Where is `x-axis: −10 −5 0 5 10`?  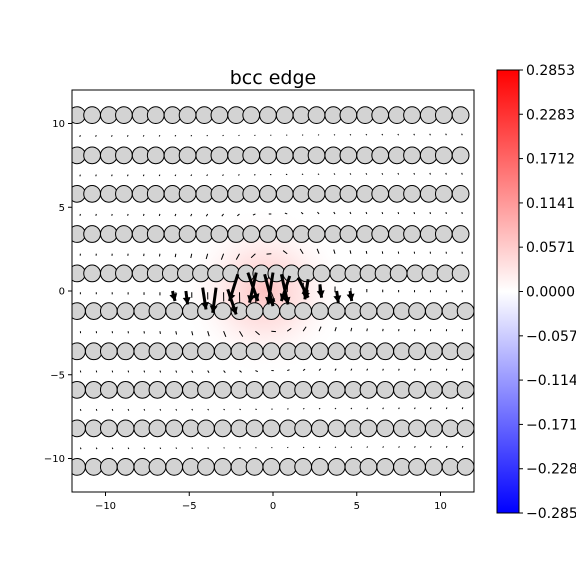 x-axis: −10 −5 0 5 10 is located at coordinates (271, 502).